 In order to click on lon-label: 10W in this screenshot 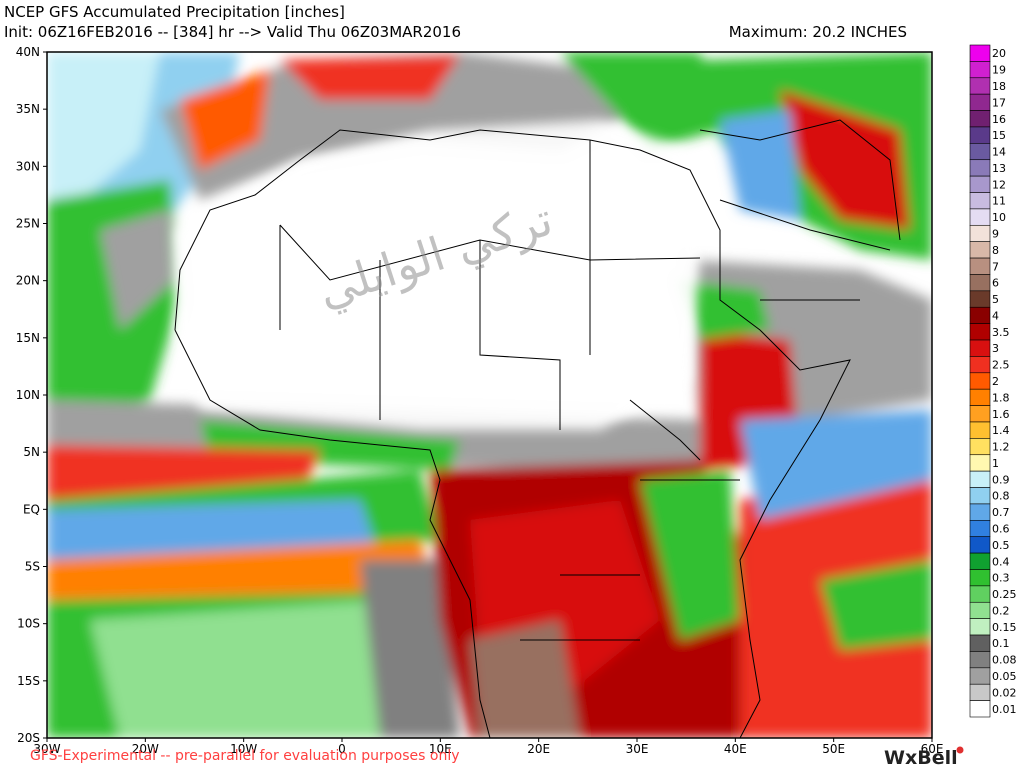, I will do `click(243, 749)`.